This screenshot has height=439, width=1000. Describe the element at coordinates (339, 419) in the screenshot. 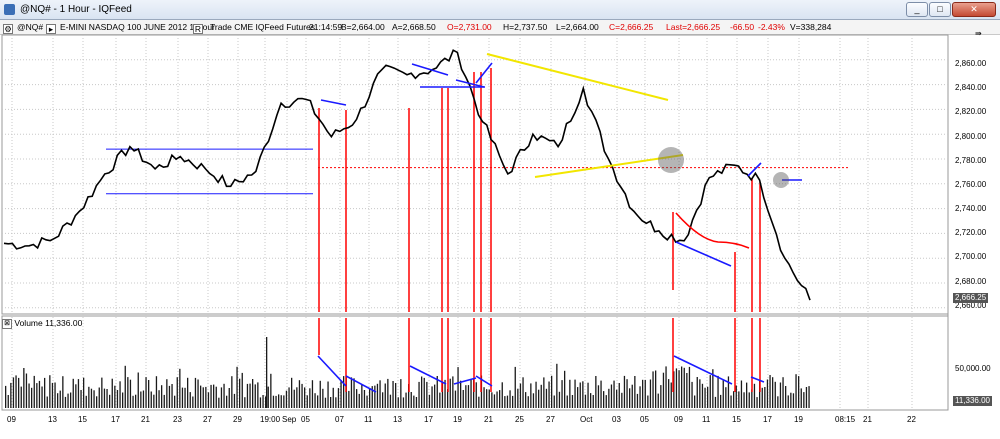

I see `time-axis-label: 07` at that location.